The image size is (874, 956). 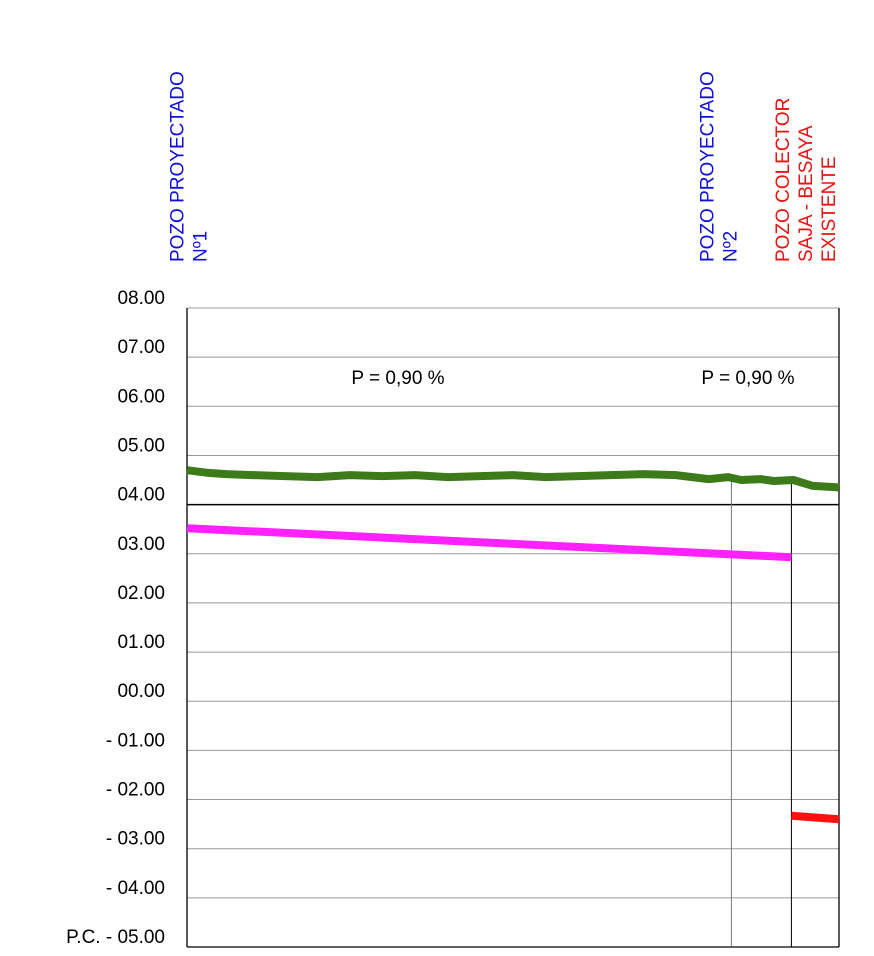 I want to click on elevation-label: 07.00, so click(x=141, y=347).